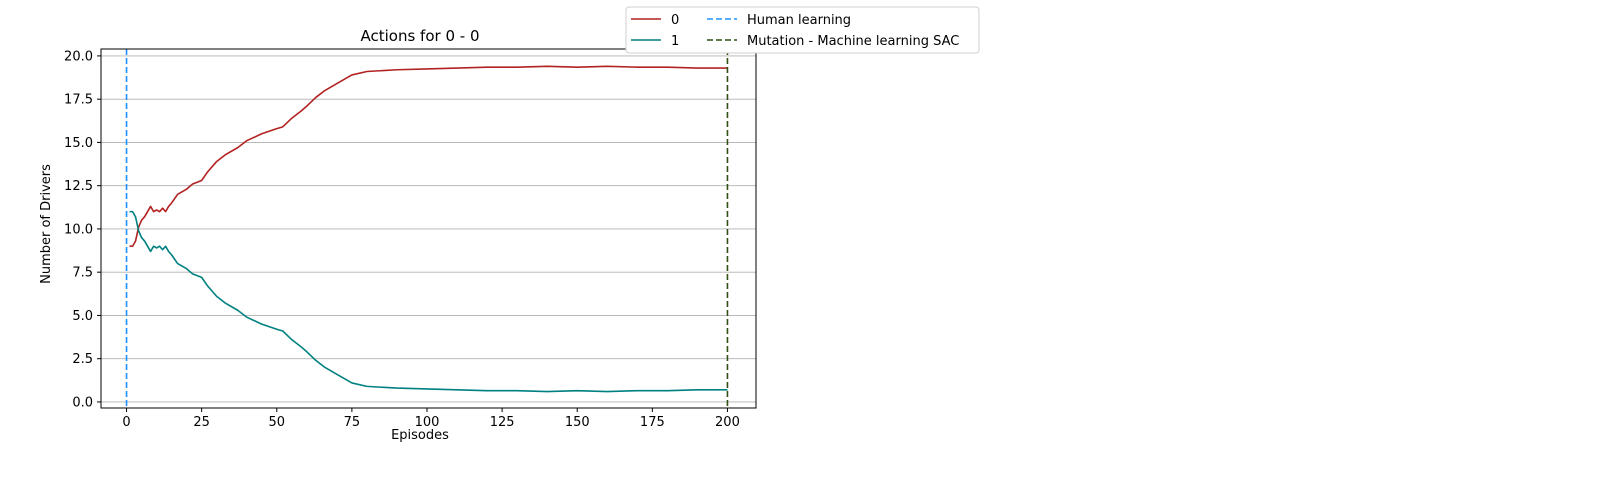 This screenshot has width=1600, height=500. What do you see at coordinates (78, 100) in the screenshot?
I see `y-tick-label: 17.5` at bounding box center [78, 100].